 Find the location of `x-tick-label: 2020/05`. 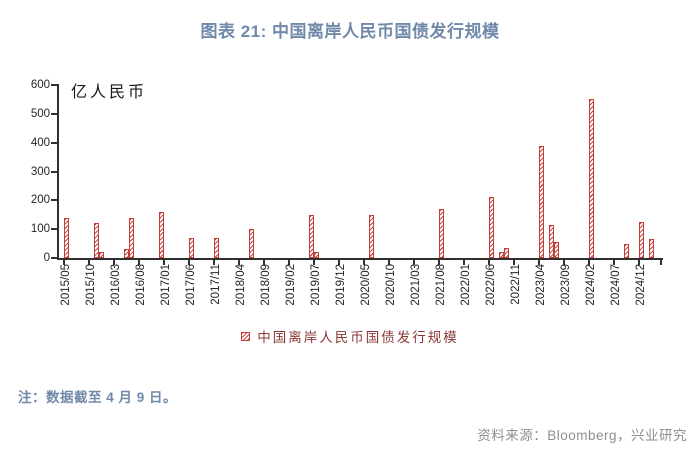

x-tick-label: 2020/05 is located at coordinates (366, 285).